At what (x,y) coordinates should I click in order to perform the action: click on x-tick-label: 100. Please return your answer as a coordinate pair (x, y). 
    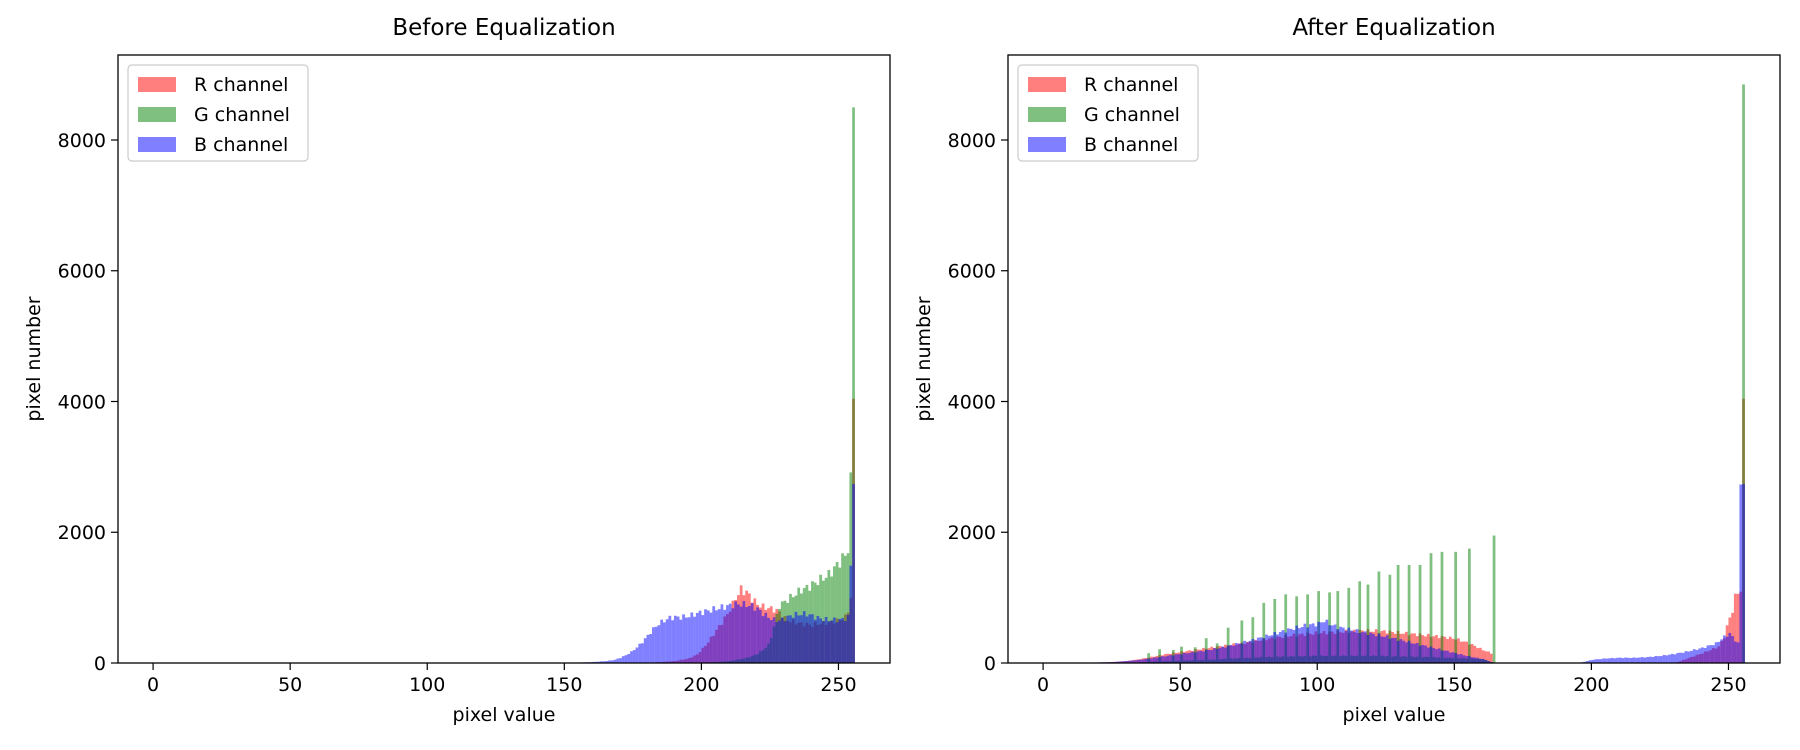
    Looking at the image, I should click on (1317, 685).